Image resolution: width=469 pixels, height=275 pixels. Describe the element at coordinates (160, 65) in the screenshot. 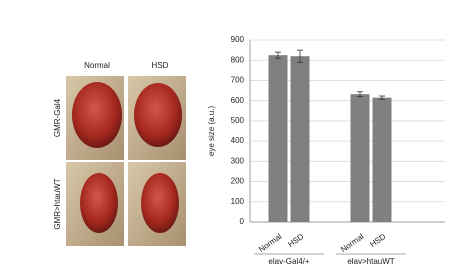

I see `column-label: HSD` at that location.